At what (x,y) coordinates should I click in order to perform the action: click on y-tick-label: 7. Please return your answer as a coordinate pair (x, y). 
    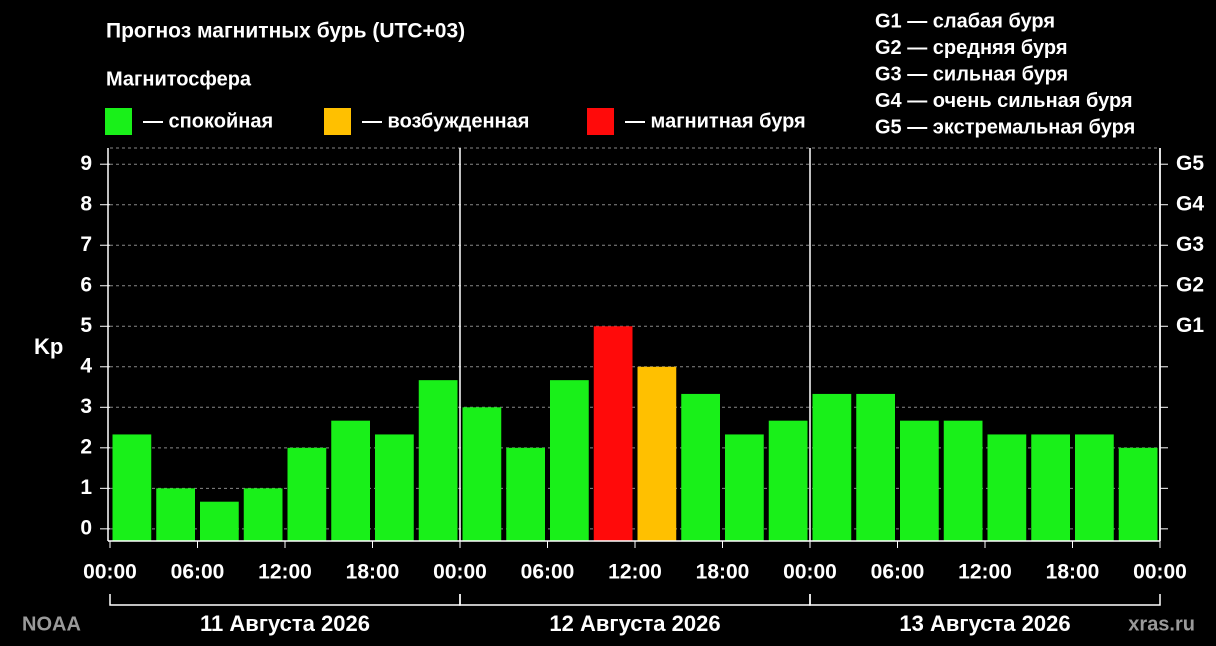
    Looking at the image, I should click on (86, 244).